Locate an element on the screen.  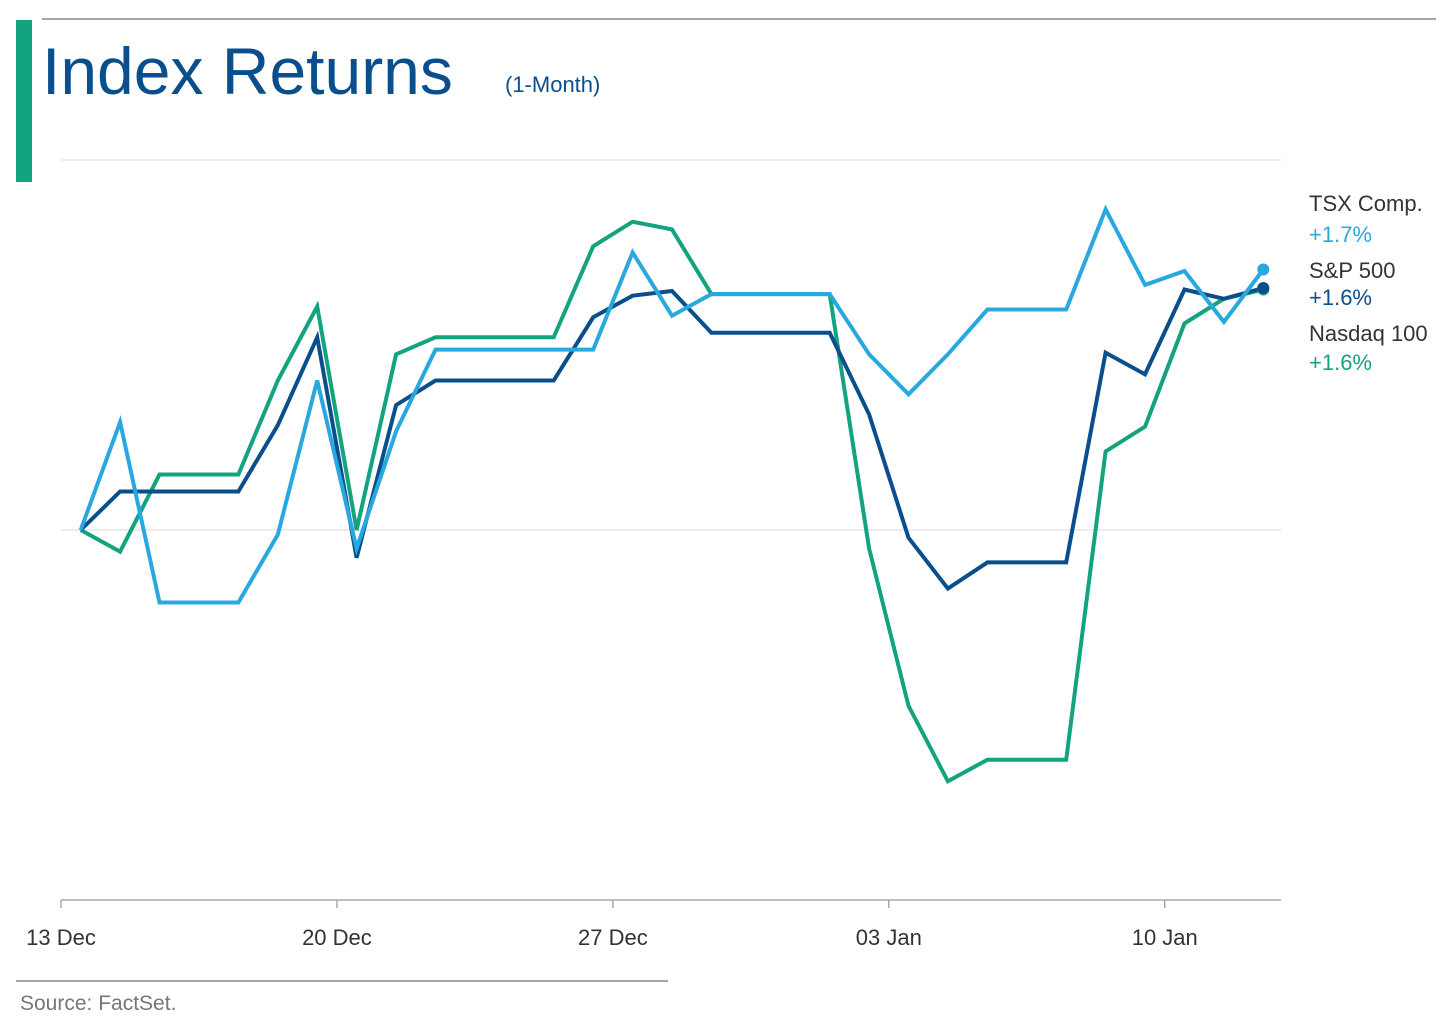
x-tick-label: 10 Jan is located at coordinates (1165, 937).